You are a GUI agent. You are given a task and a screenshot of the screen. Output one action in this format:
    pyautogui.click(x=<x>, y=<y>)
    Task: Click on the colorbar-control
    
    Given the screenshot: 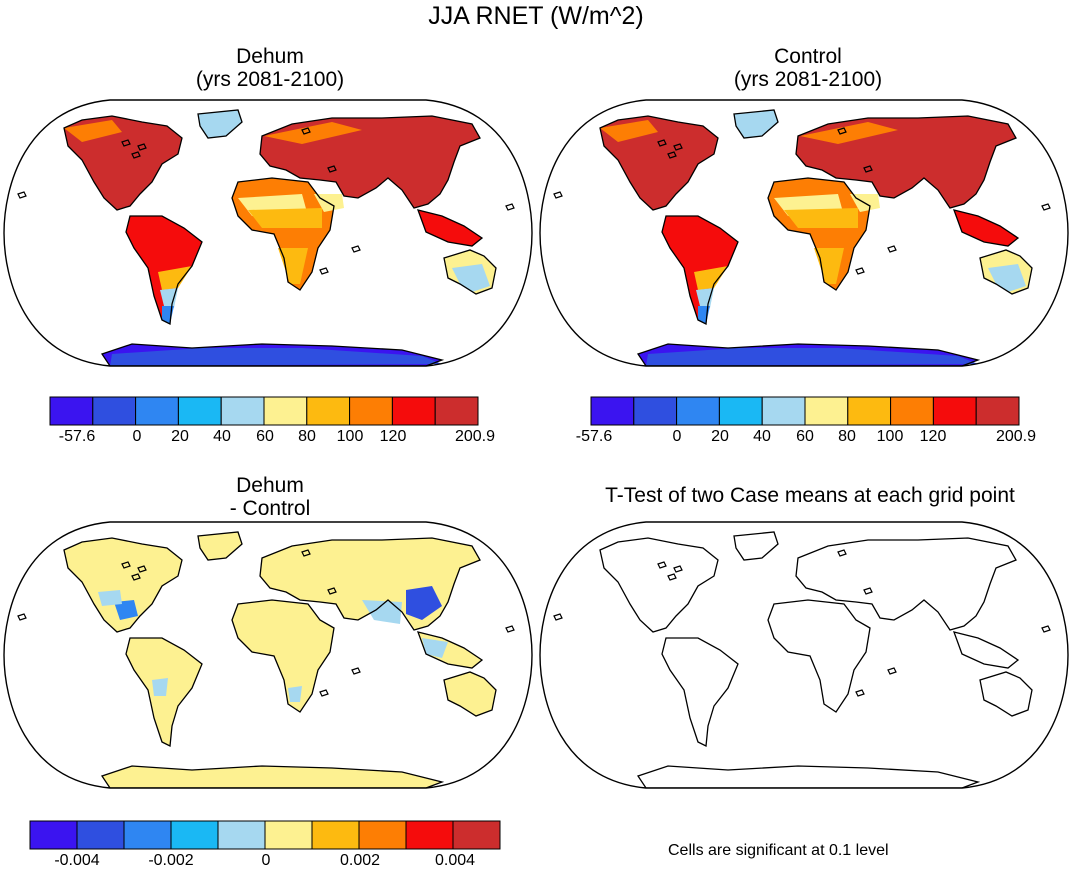 What is the action you would take?
    pyautogui.click(x=805, y=411)
    